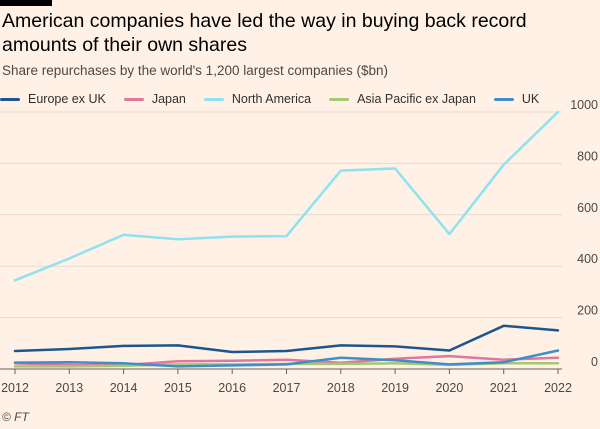  Describe the element at coordinates (416, 99) in the screenshot. I see `legend-label: Asia Pacific ex Japan` at that location.